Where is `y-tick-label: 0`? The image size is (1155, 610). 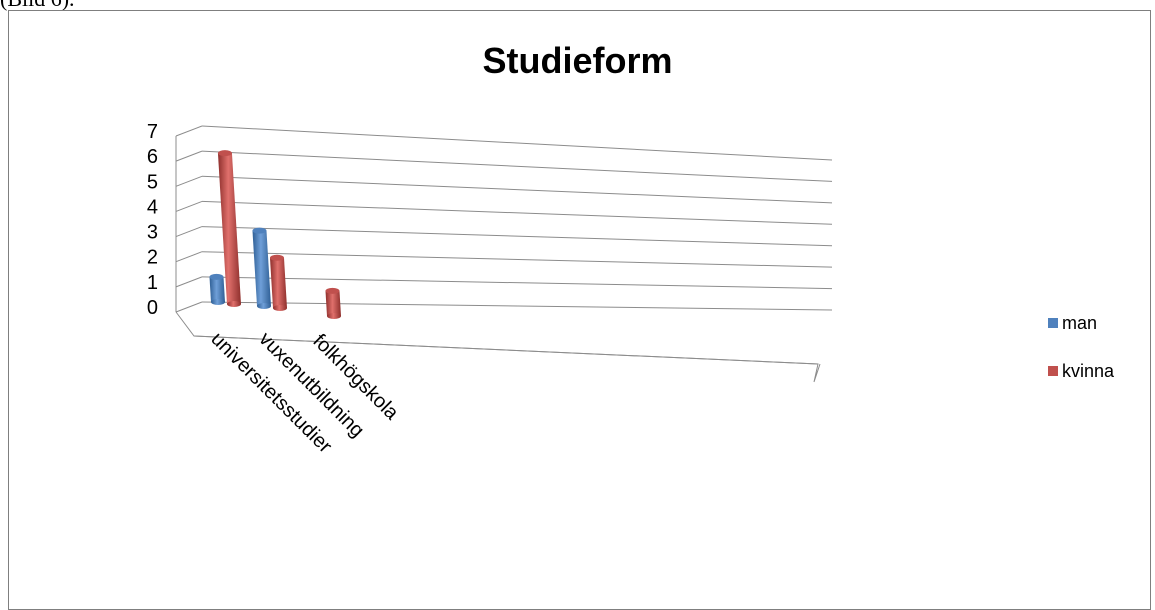 y-tick-label: 0 is located at coordinates (152, 308).